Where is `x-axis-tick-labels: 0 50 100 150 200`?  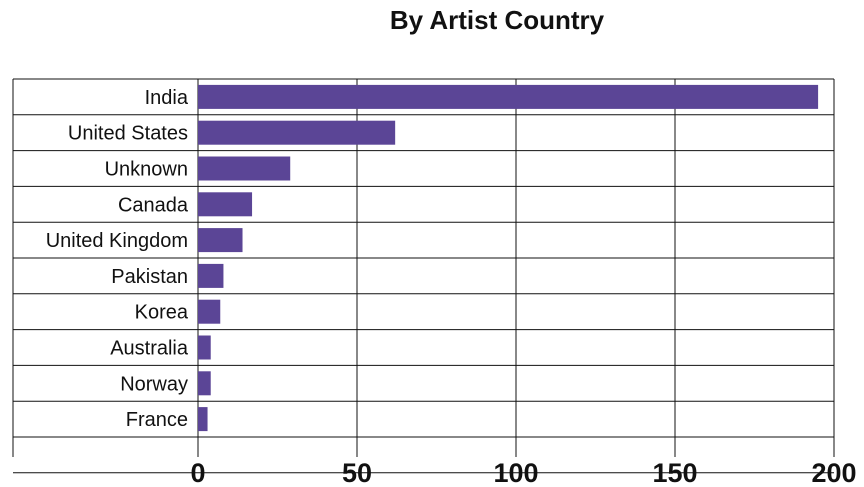
x-axis-tick-labels: 0 50 100 150 200 is located at coordinates (523, 472).